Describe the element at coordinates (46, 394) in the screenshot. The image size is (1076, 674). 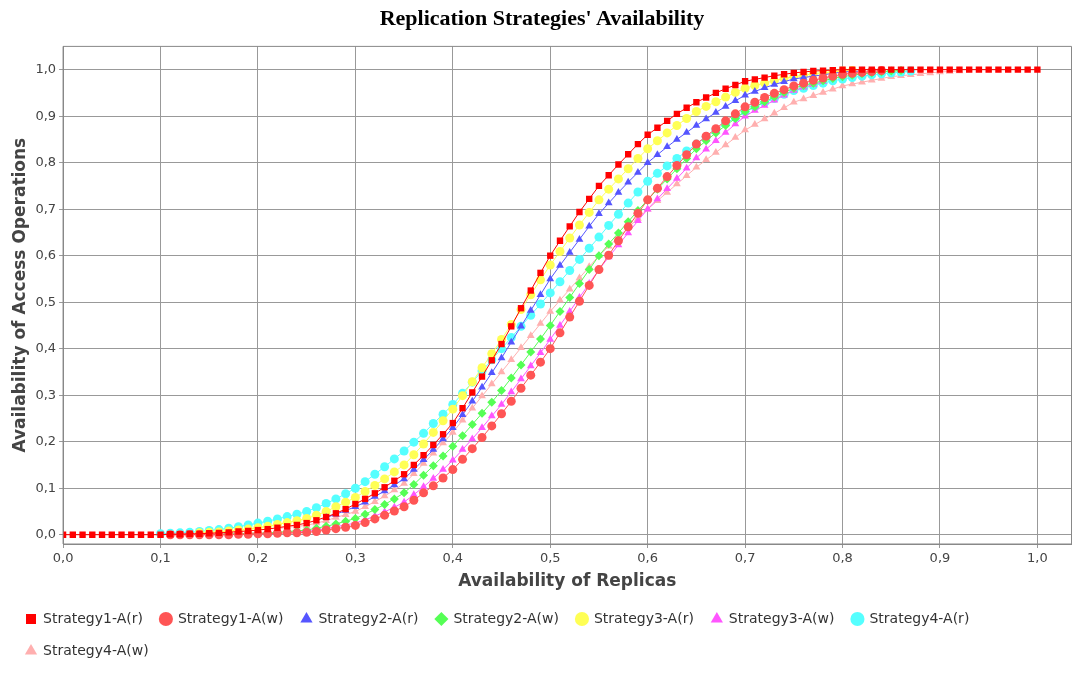
I see `y-tick-label: 0,3` at that location.